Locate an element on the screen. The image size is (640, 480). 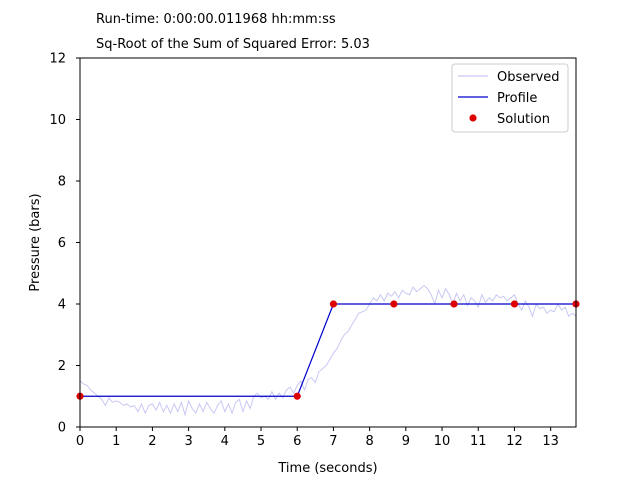
x-tick-label: 6 is located at coordinates (297, 441).